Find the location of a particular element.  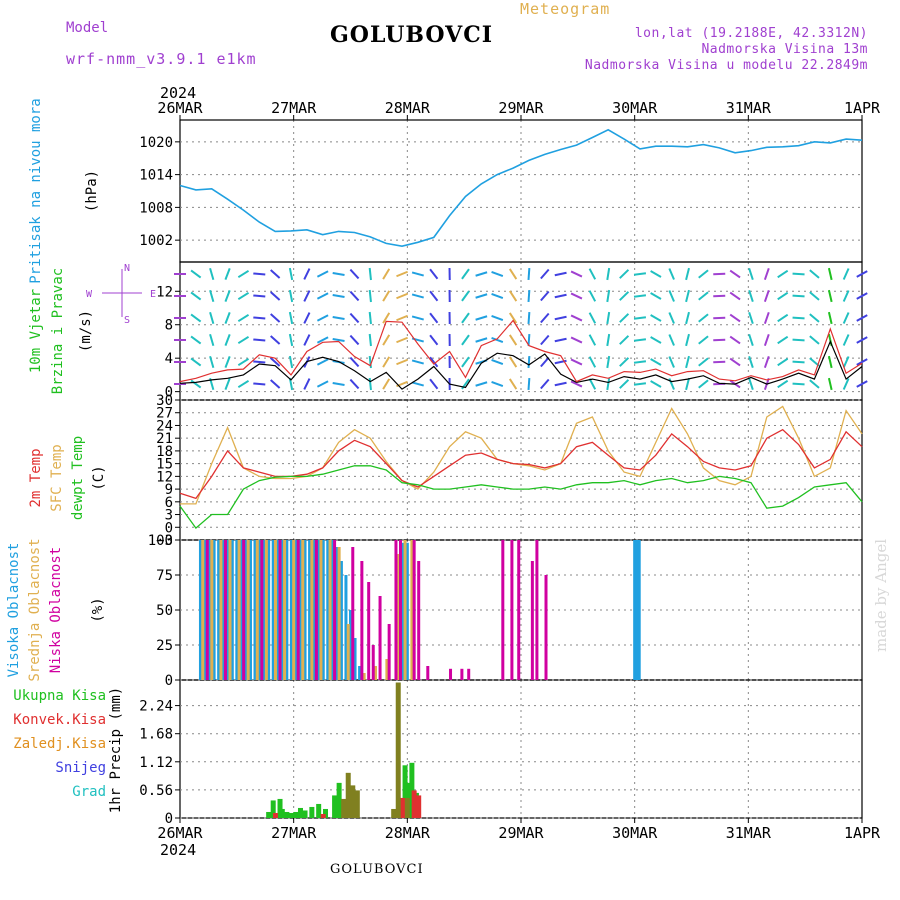

x-tick-label-top: 1APR is located at coordinates (862, 108).